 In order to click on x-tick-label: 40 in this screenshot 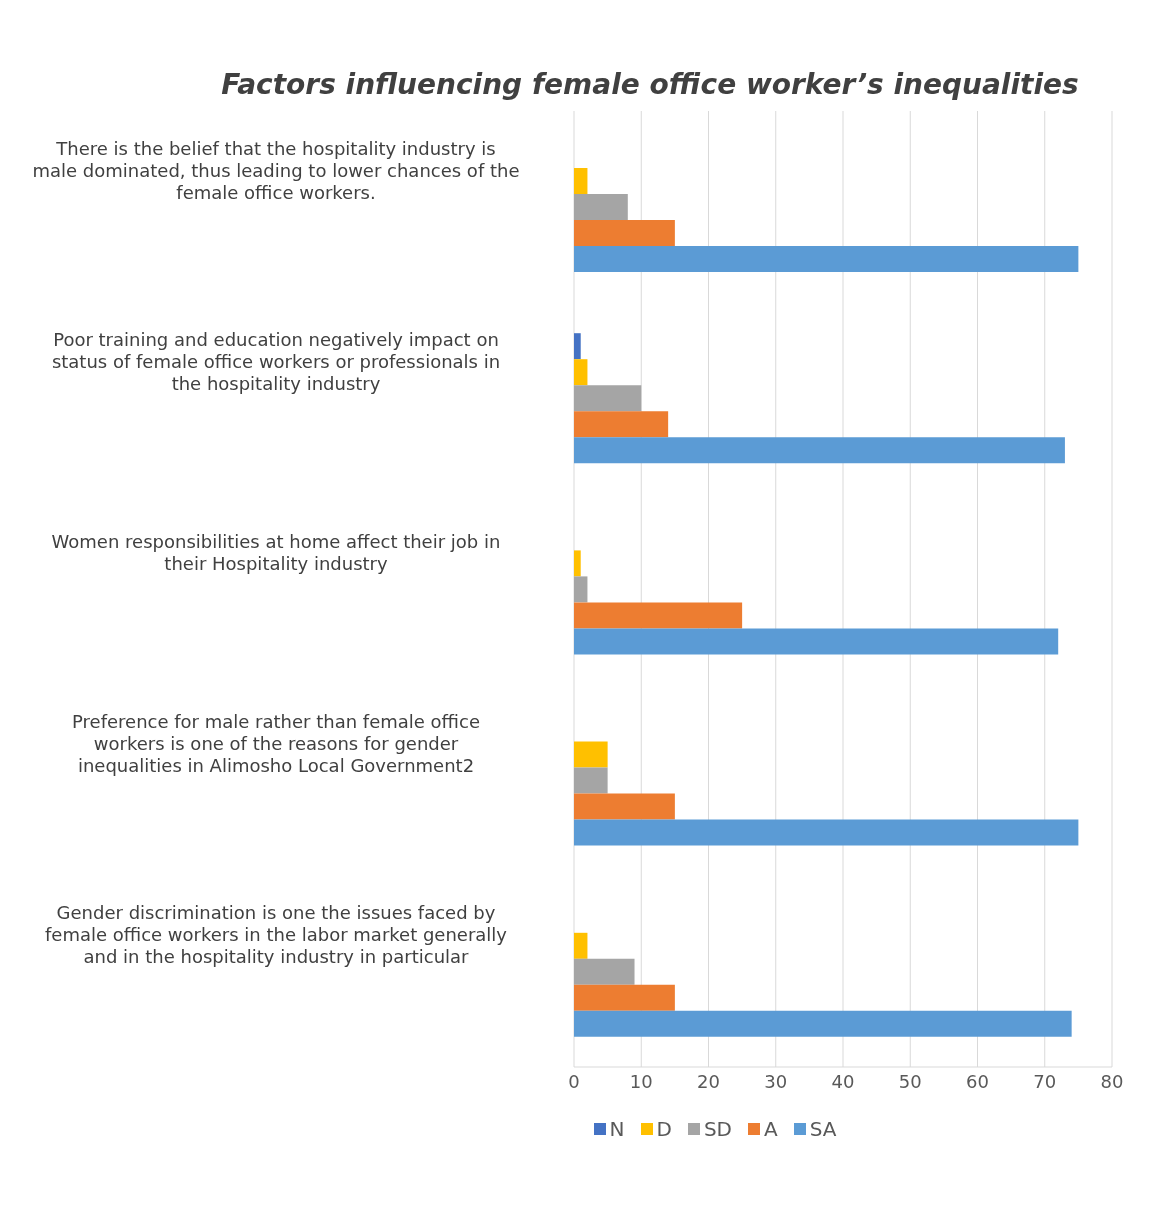, I will do `click(843, 1081)`.